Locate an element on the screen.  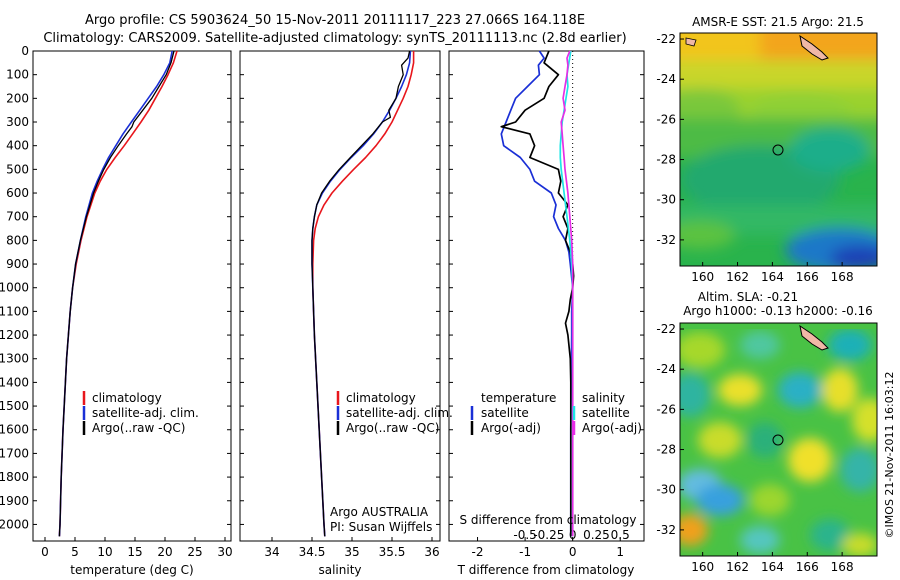
depth-tick-label: 1400 is located at coordinates (14, 382).